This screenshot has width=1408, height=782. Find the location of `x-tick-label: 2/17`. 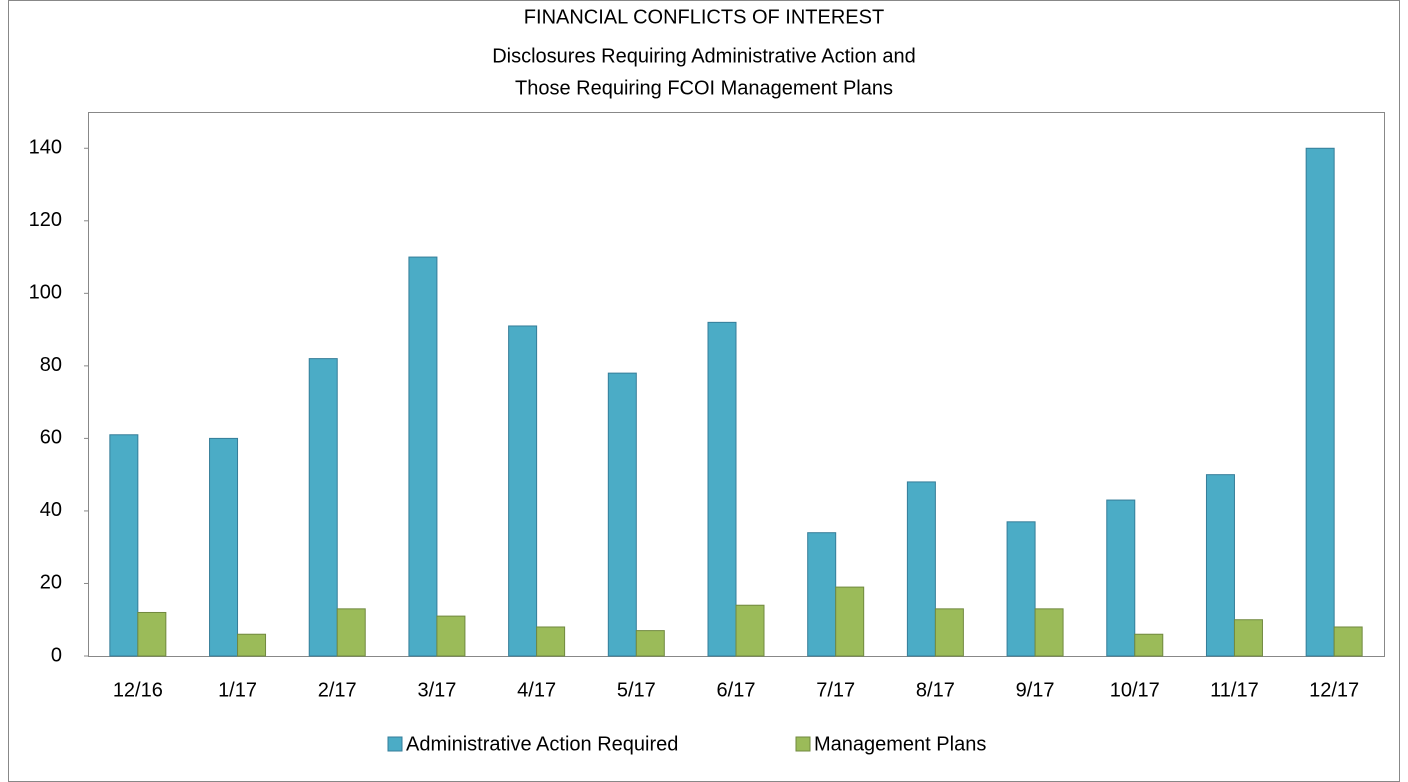

x-tick-label: 2/17 is located at coordinates (337, 690).